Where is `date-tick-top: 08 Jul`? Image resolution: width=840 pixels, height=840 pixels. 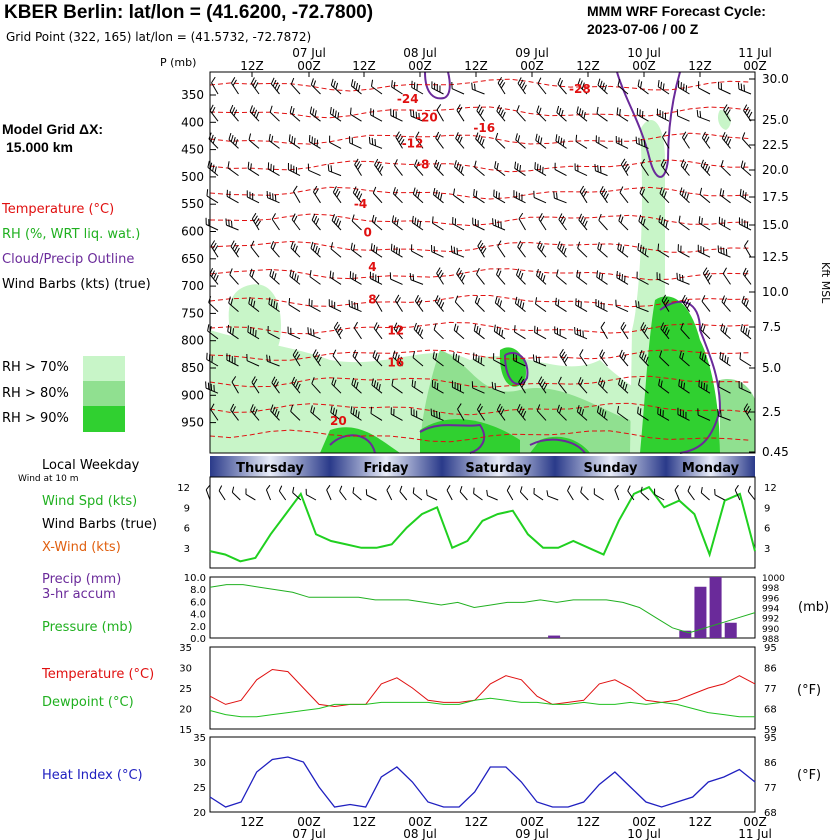
date-tick-top: 08 Jul is located at coordinates (420, 53).